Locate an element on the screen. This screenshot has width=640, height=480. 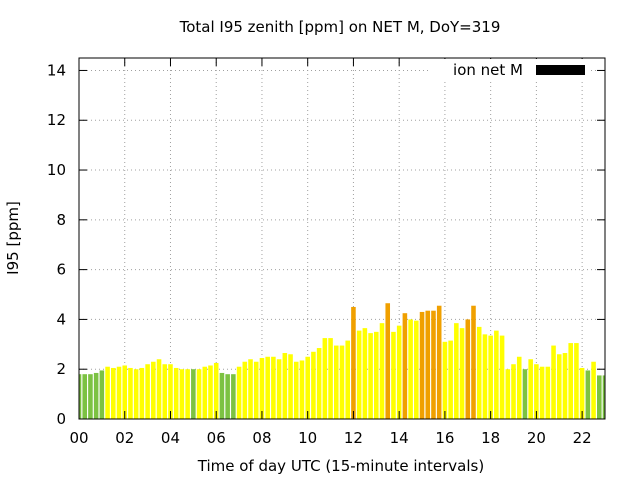
legend-background is located at coordinates (510, 70).